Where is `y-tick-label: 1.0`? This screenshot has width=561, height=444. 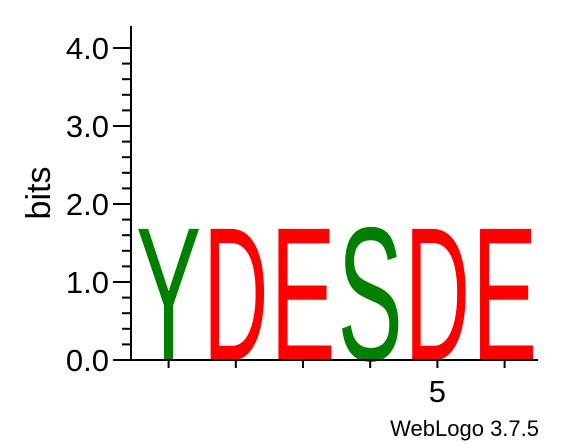
y-tick-label: 1.0 is located at coordinates (87, 282).